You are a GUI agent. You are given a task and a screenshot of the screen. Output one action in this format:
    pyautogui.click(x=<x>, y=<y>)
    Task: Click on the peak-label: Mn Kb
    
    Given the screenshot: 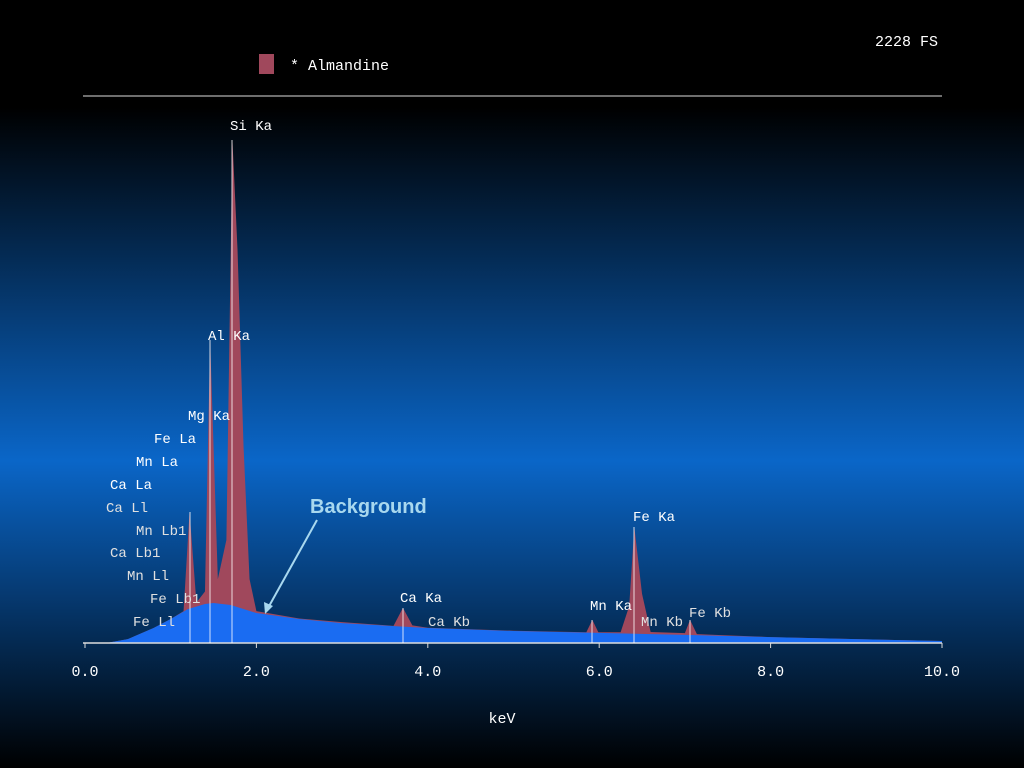 What is the action you would take?
    pyautogui.click(x=662, y=623)
    